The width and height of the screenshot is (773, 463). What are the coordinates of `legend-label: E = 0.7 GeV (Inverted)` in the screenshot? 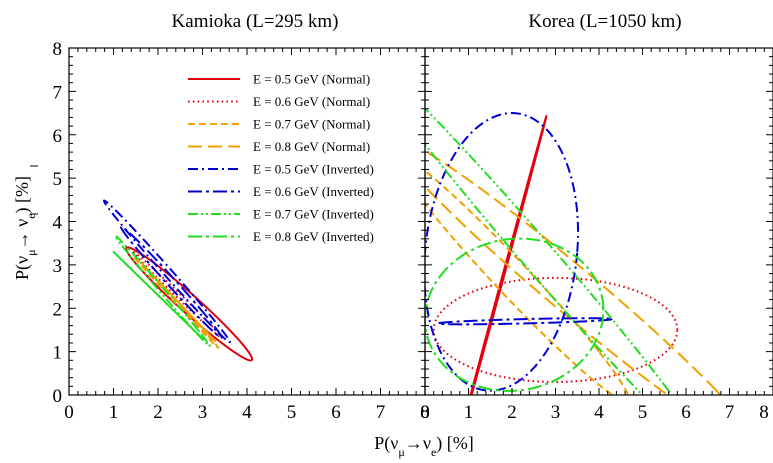 It's located at (313, 214).